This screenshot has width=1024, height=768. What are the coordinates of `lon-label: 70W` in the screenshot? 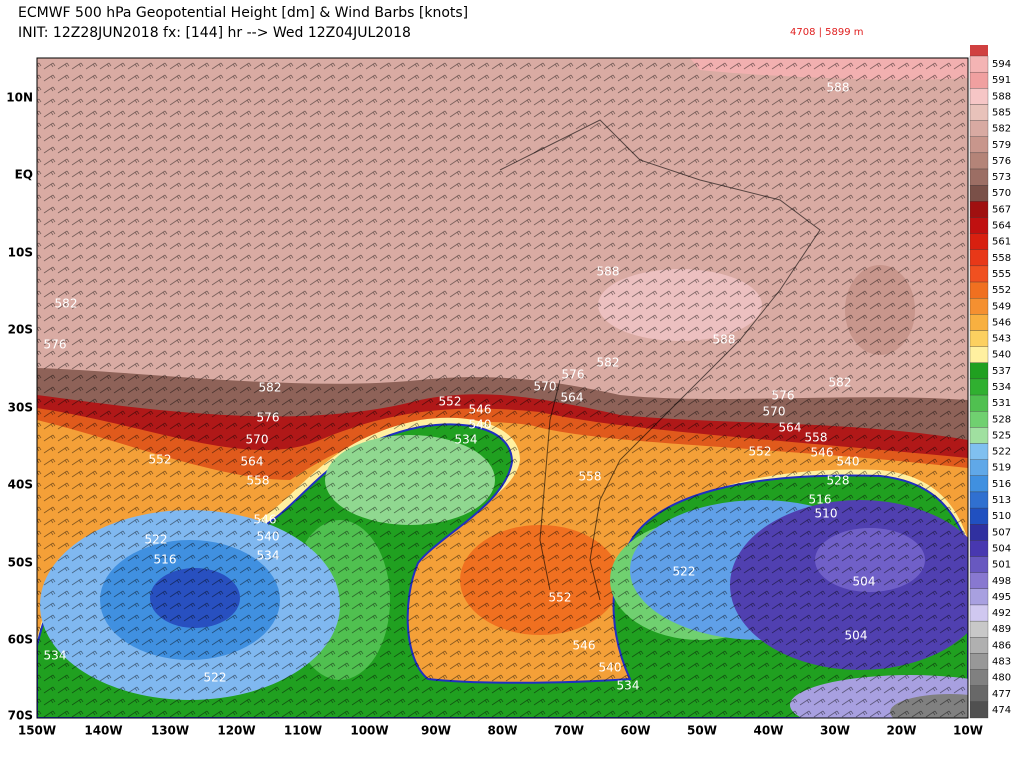 It's located at (569, 731).